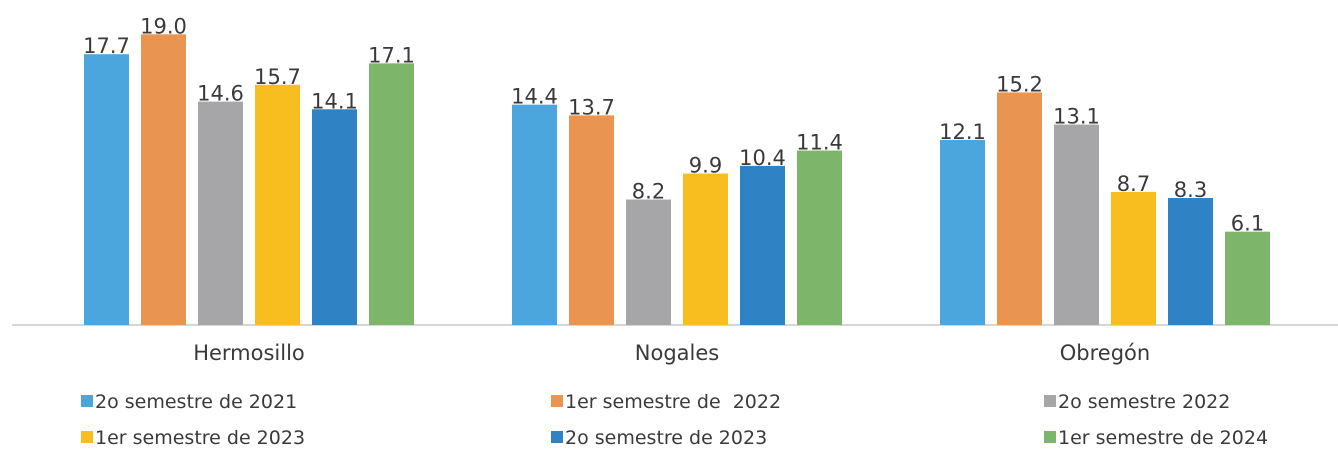  I want to click on legend-label: 1er semestre de 2024, so click(1163, 438).